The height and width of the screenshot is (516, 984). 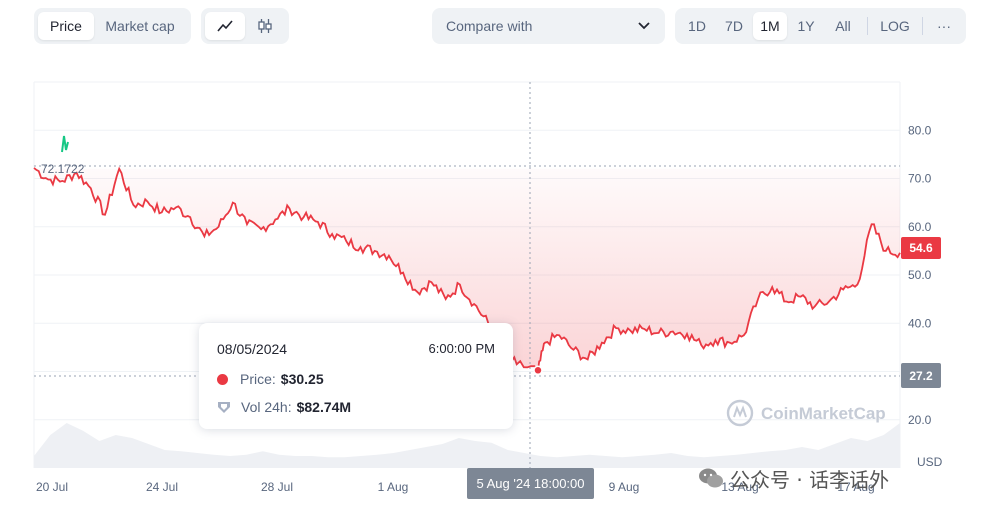 I want to click on tooltip-time: 6:00:00 PM, so click(x=462, y=348).